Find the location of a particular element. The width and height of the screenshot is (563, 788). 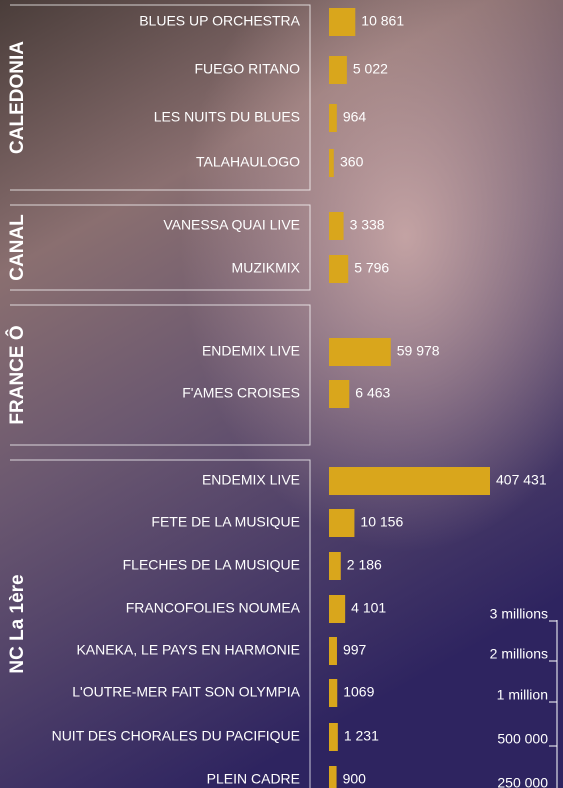

category-label: FRANCOFOLIES NOUMEA is located at coordinates (213, 608).